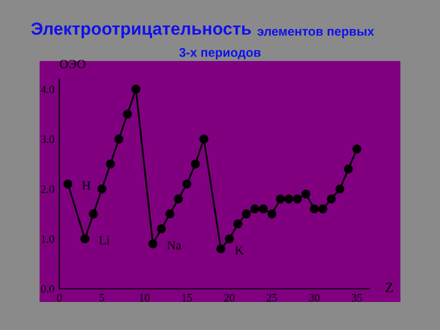 The image size is (440, 330). I want to click on y-tick-label: 0.0, so click(47, 289).